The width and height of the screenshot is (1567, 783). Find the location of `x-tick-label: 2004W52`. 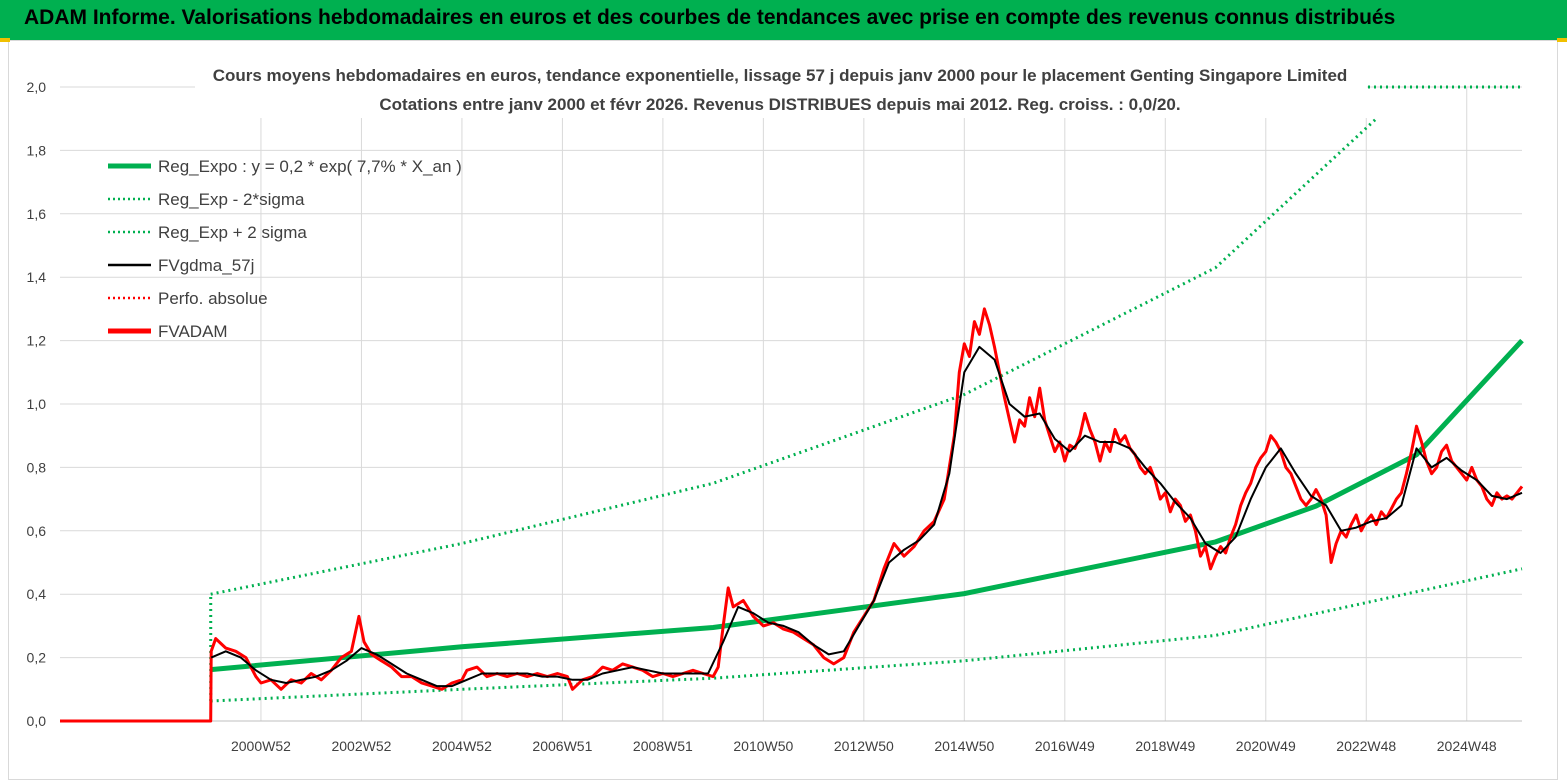

x-tick-label: 2004W52 is located at coordinates (462, 746).